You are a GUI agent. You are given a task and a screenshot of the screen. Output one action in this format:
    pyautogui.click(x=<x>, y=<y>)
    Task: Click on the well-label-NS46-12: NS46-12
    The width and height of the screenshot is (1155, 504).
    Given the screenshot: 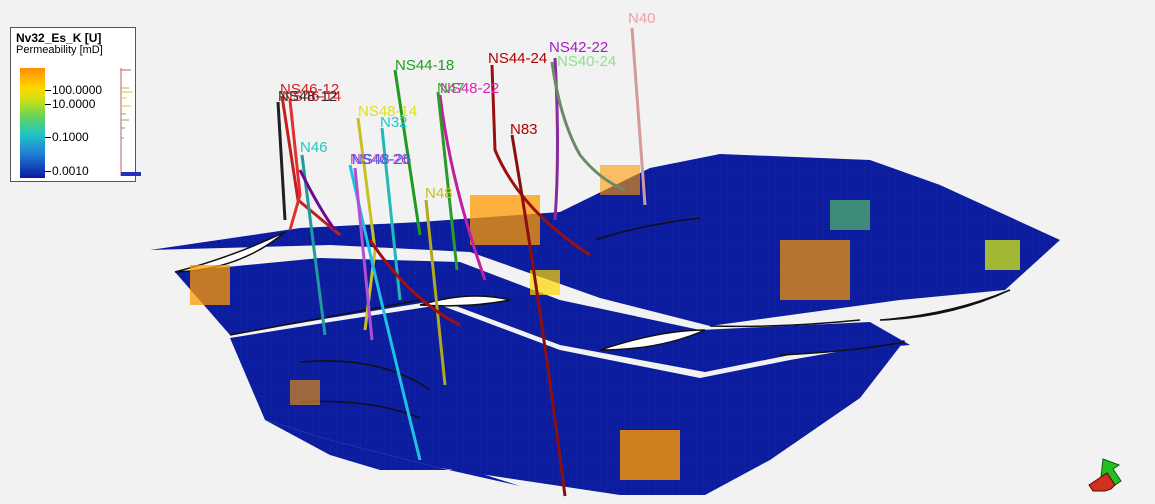 What is the action you would take?
    pyautogui.click(x=309, y=89)
    